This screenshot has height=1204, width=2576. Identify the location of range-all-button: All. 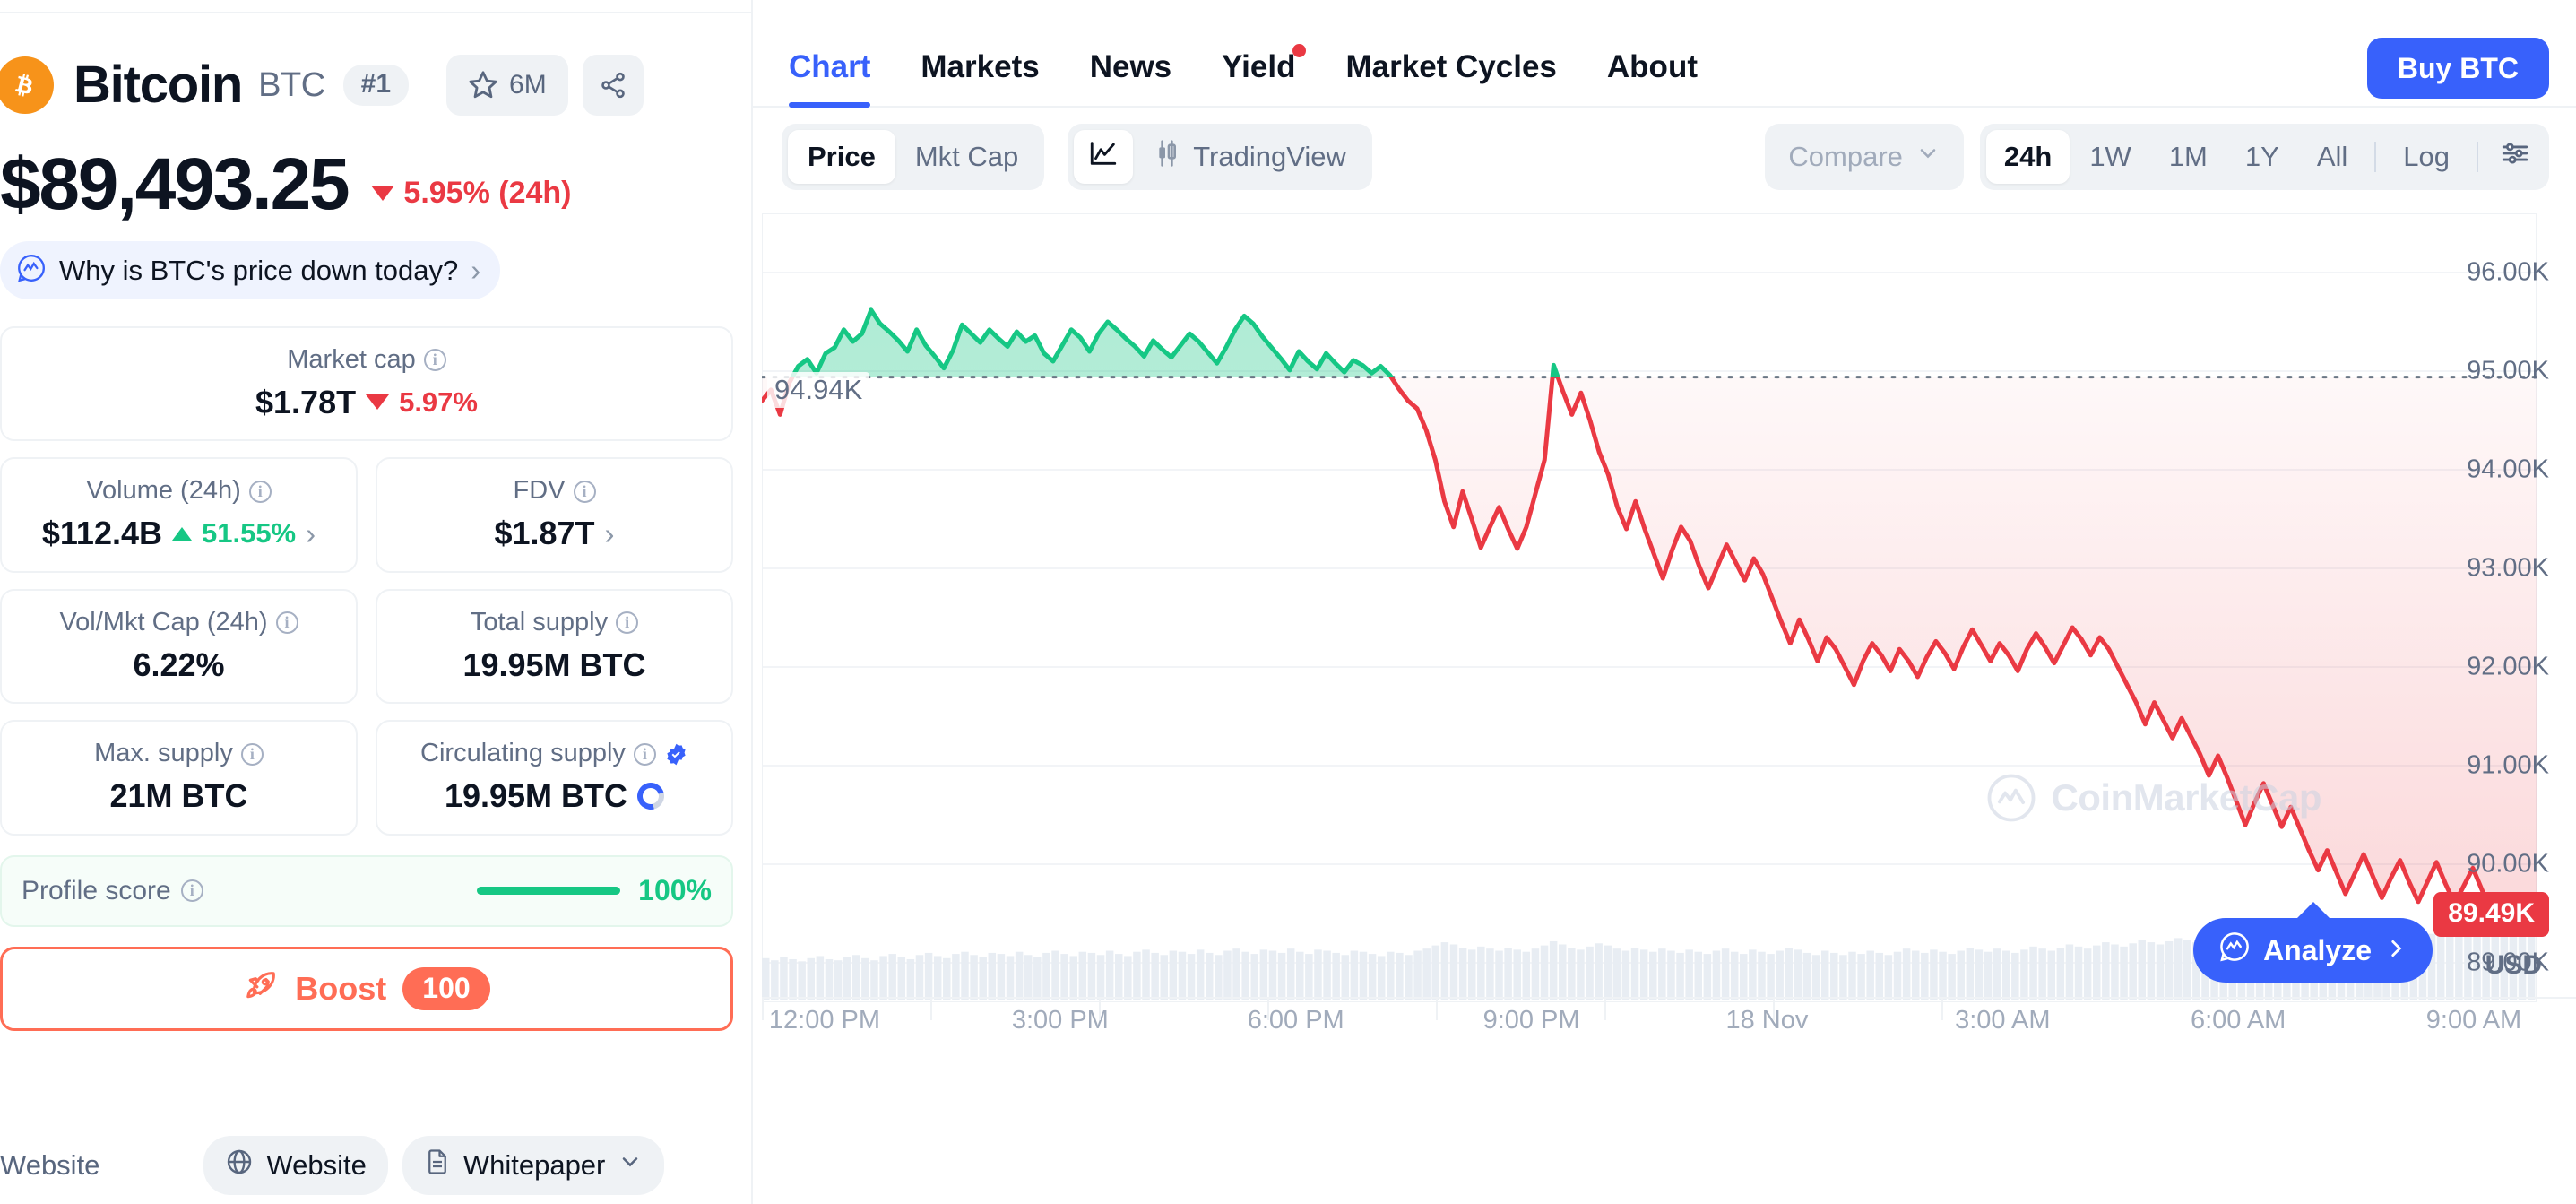
(2332, 157).